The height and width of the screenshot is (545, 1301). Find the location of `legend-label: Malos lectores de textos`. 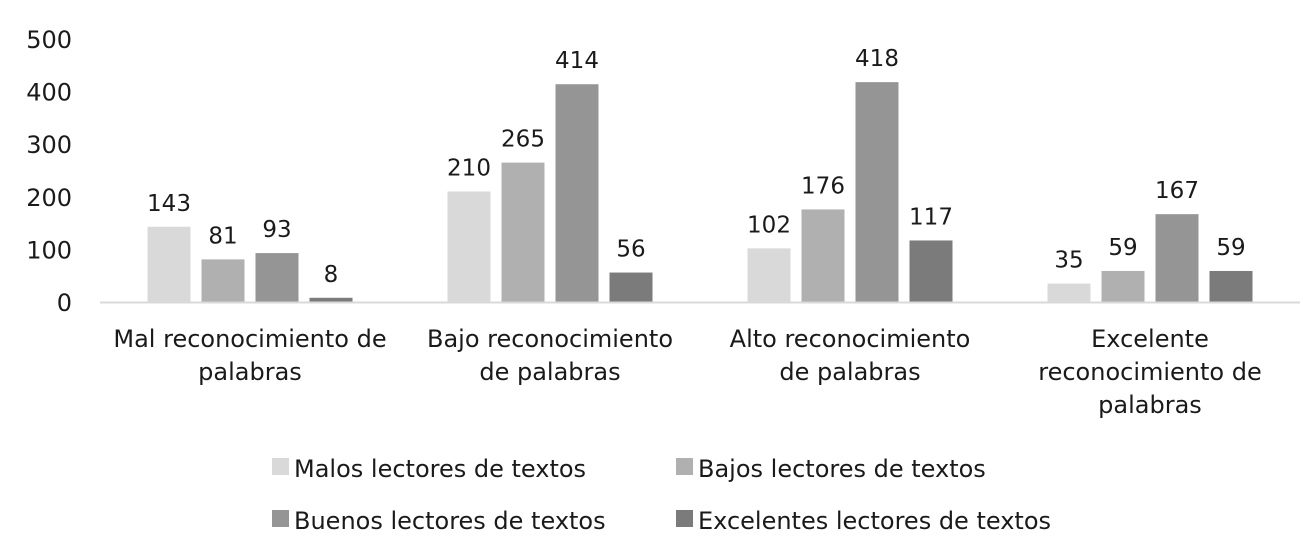

legend-label: Malos lectores de textos is located at coordinates (440, 469).